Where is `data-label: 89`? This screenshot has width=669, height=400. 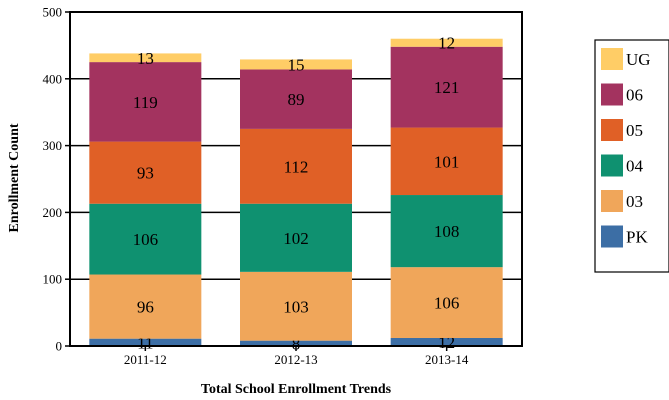
data-label: 89 is located at coordinates (296, 99).